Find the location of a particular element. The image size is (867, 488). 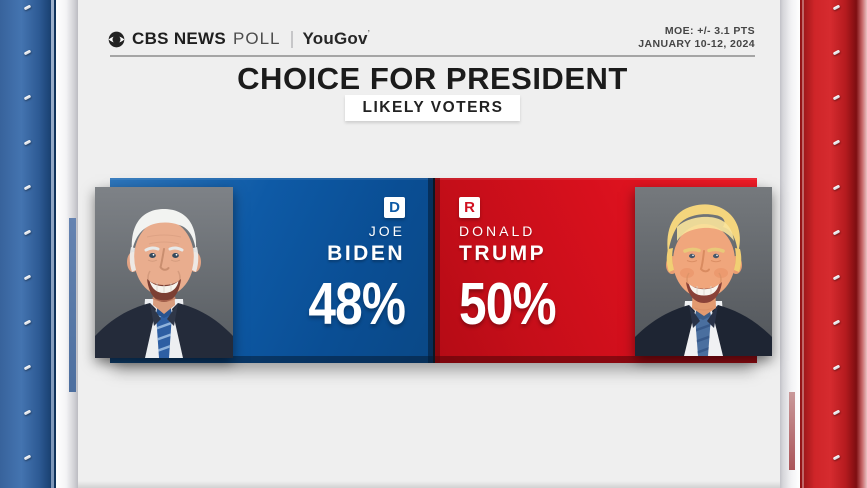

cbs-news-wordmark: CBS NEWS is located at coordinates (179, 38).